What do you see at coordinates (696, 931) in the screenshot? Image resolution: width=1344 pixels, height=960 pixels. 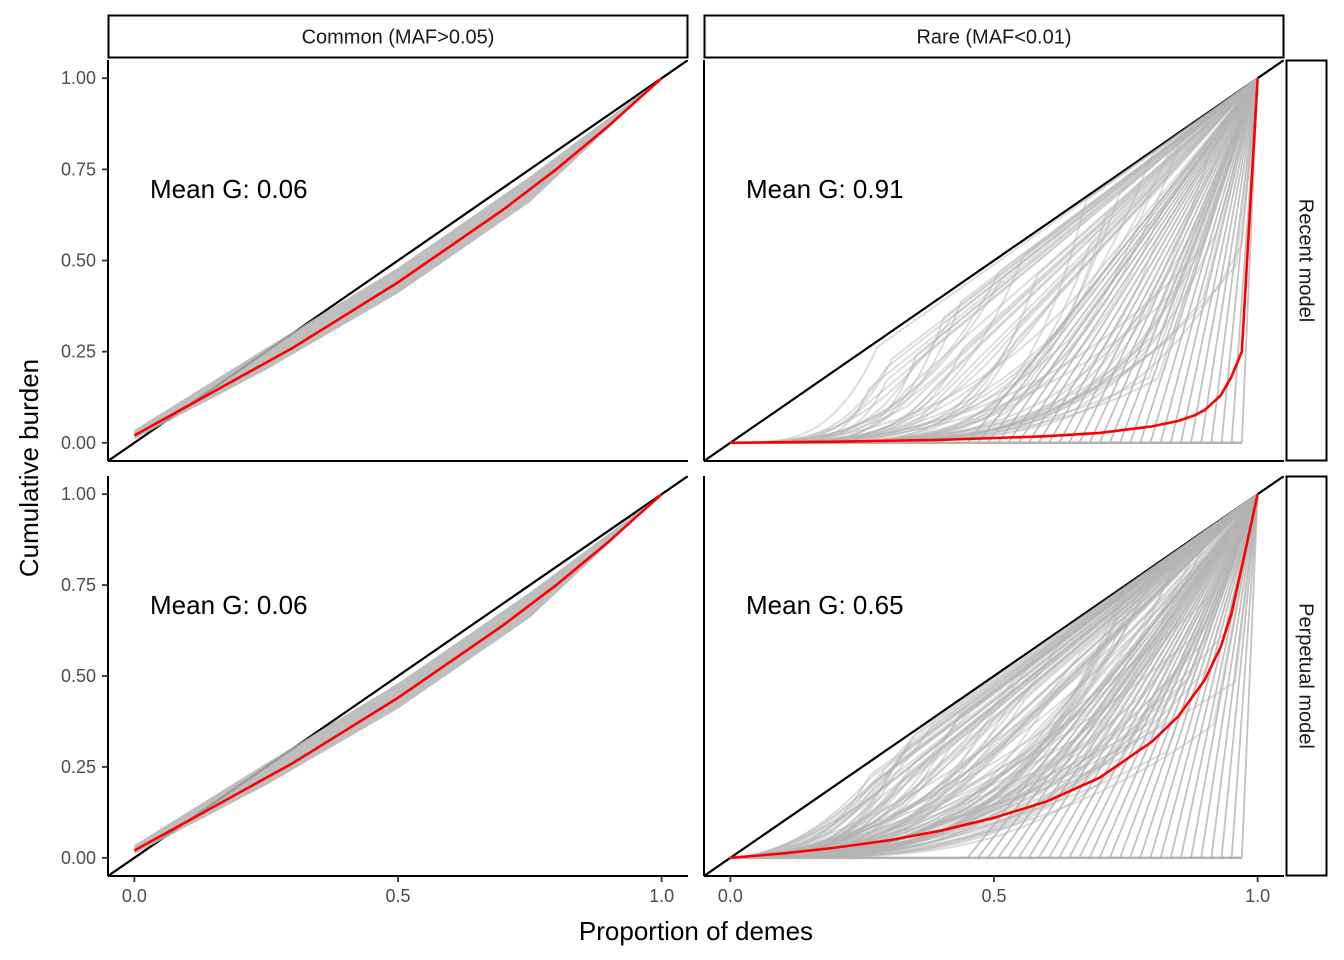 I see `x-axis-title: Proportion of demes` at bounding box center [696, 931].